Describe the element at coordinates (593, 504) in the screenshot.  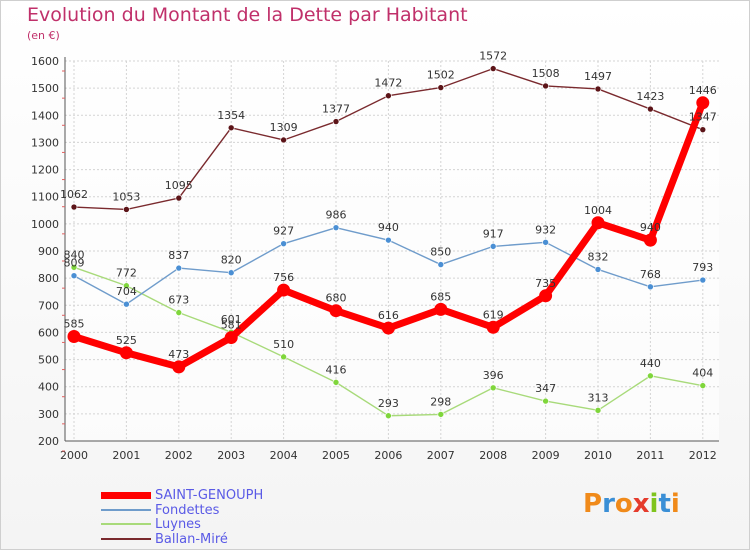
I see `logo-letter: P` at that location.